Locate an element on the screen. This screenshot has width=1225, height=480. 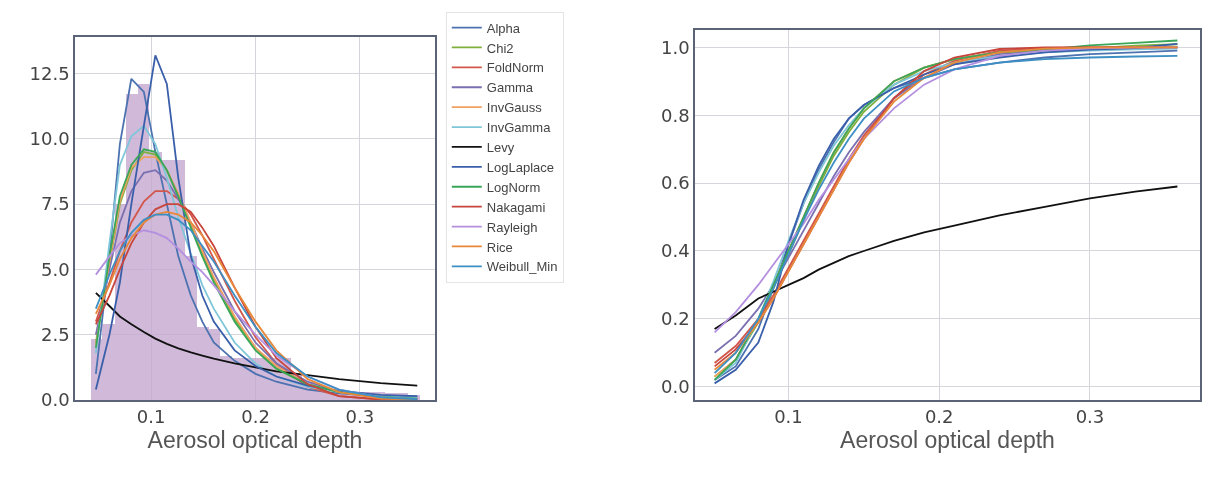
legend-label: Rice is located at coordinates (499, 247).